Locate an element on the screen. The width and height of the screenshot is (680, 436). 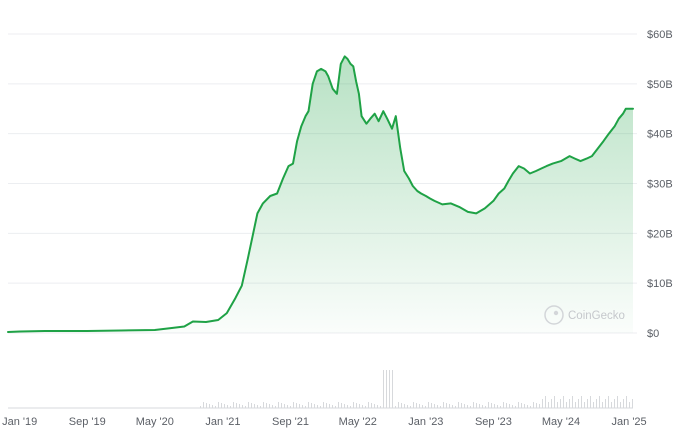
y-tick-label: $30B is located at coordinates (660, 185).